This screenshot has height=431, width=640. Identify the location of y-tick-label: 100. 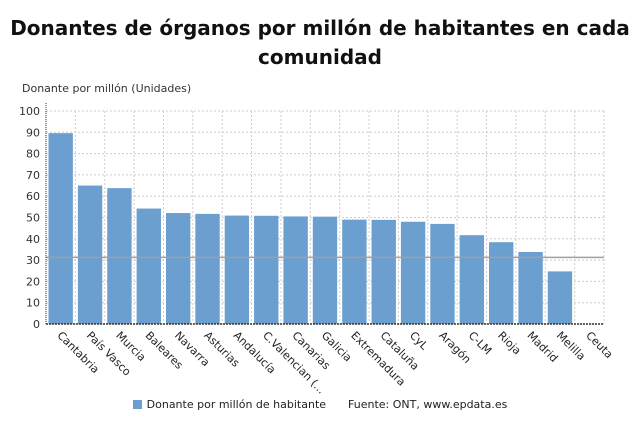
(29, 111).